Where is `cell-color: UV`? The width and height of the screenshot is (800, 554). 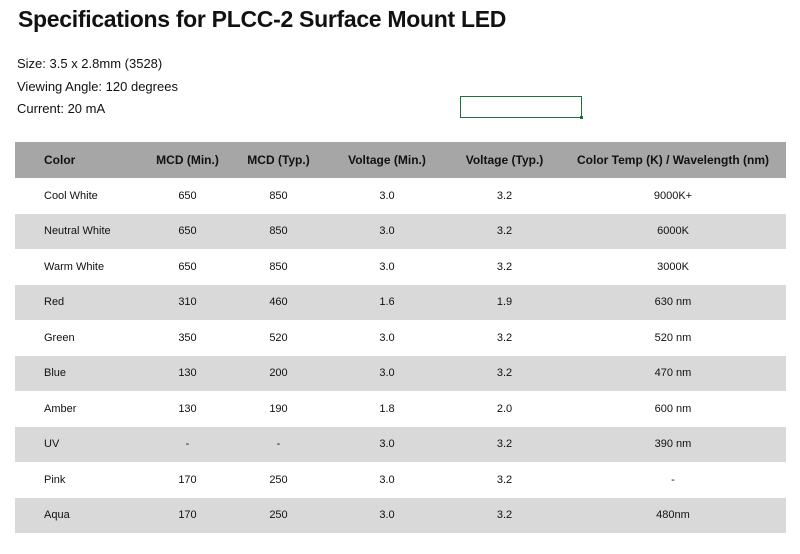
cell-color: UV is located at coordinates (79, 444).